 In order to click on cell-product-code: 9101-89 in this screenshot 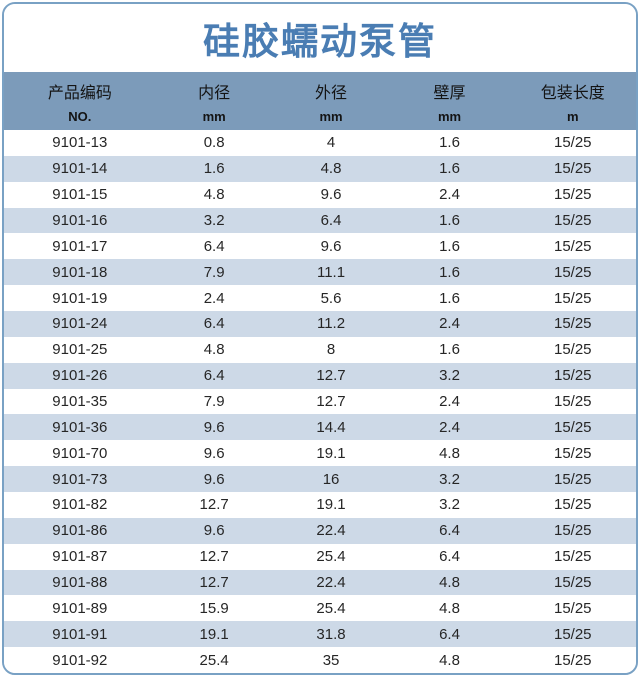, I will do `click(80, 608)`.